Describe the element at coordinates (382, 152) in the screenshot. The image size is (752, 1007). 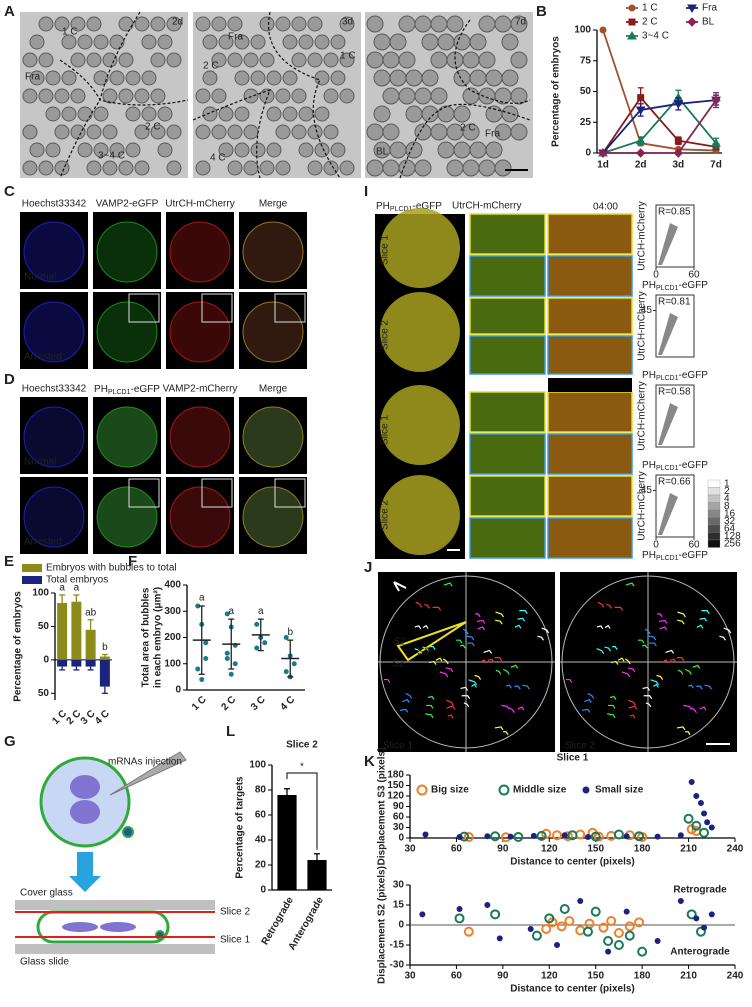
I see `image-label: BL` at that location.